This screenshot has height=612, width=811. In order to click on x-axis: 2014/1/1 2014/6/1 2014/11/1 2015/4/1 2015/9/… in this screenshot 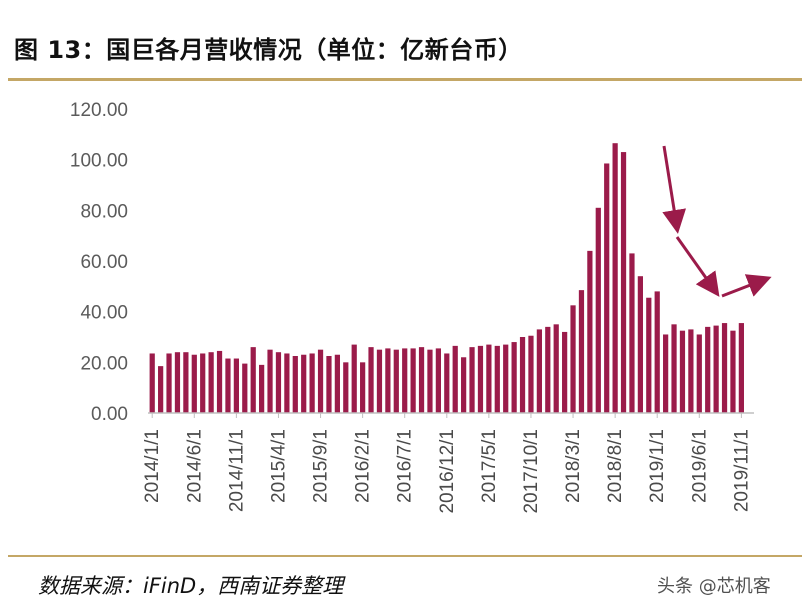, I will do `click(447, 463)`.